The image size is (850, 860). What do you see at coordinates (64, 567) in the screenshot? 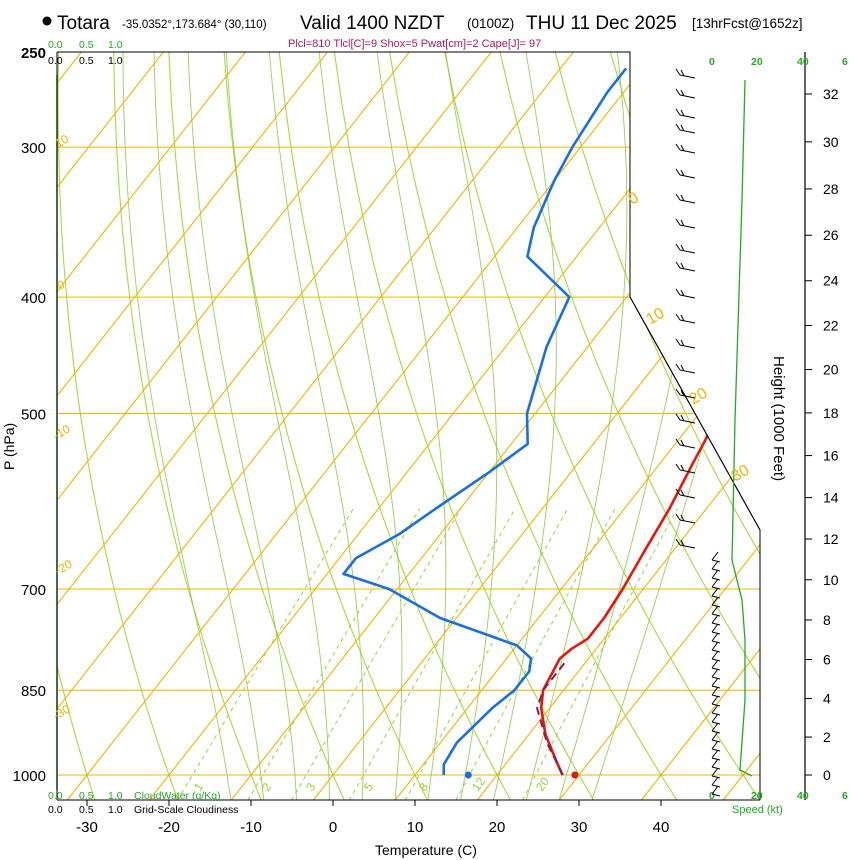
I see `isotherm-label: -20` at bounding box center [64, 567].